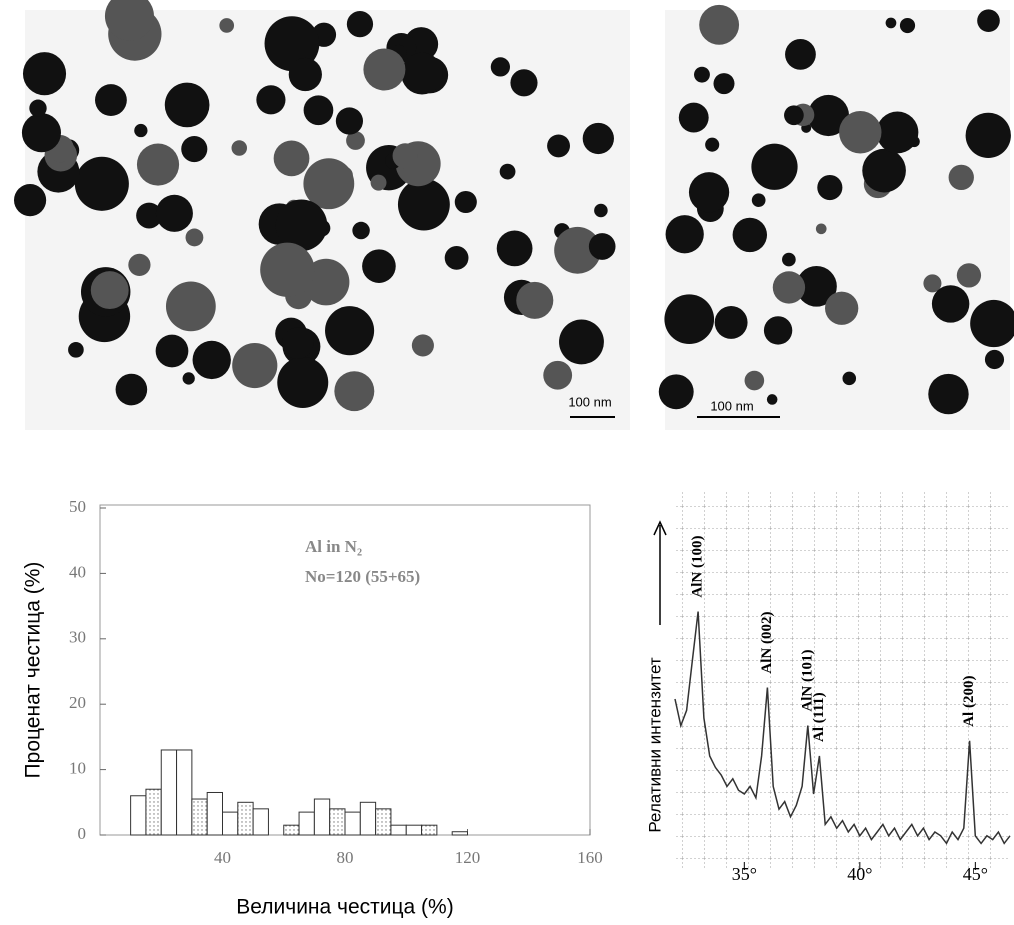 This screenshot has width=1014, height=925. Describe the element at coordinates (33, 670) in the screenshot. I see `y-axis-label: Проценат честица (%)` at that location.